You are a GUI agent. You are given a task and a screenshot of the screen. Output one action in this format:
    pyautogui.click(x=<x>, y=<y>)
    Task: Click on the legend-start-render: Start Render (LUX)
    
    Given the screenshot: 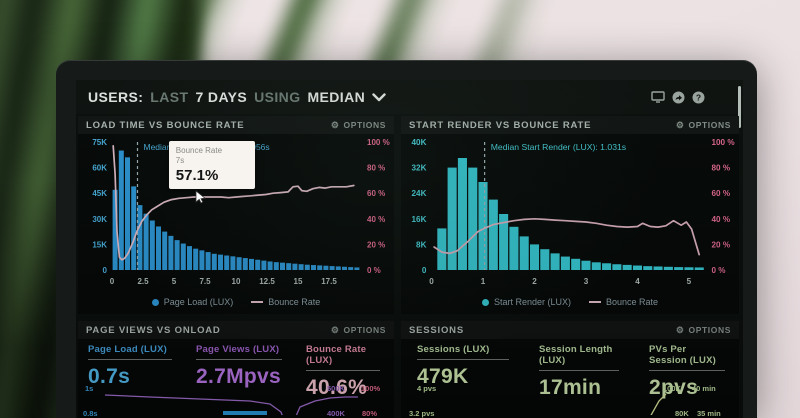 What is the action you would take?
    pyautogui.click(x=526, y=302)
    